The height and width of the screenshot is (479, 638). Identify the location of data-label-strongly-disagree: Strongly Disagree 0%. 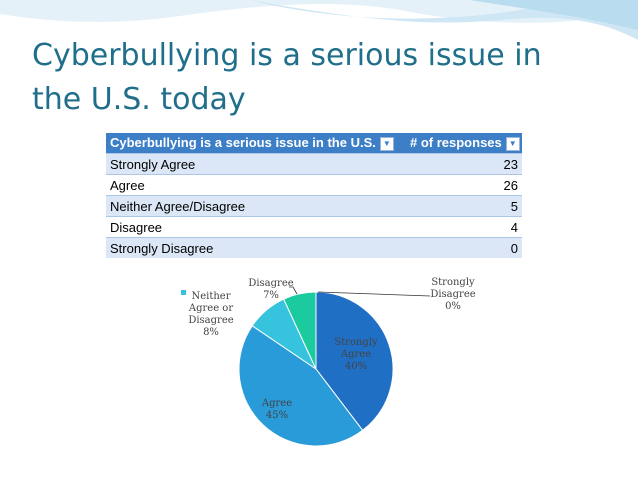
(452, 294).